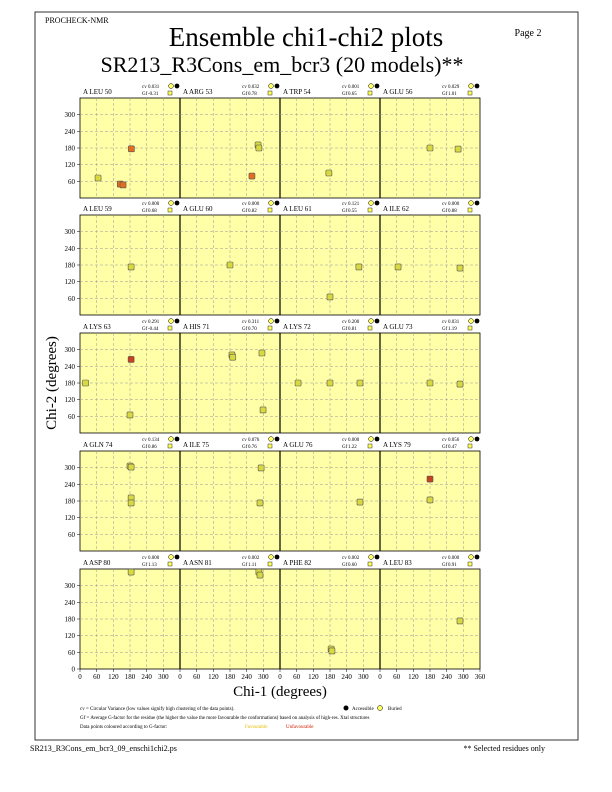  Describe the element at coordinates (297, 209) in the screenshot. I see `residue-label: A LEU 61` at that location.